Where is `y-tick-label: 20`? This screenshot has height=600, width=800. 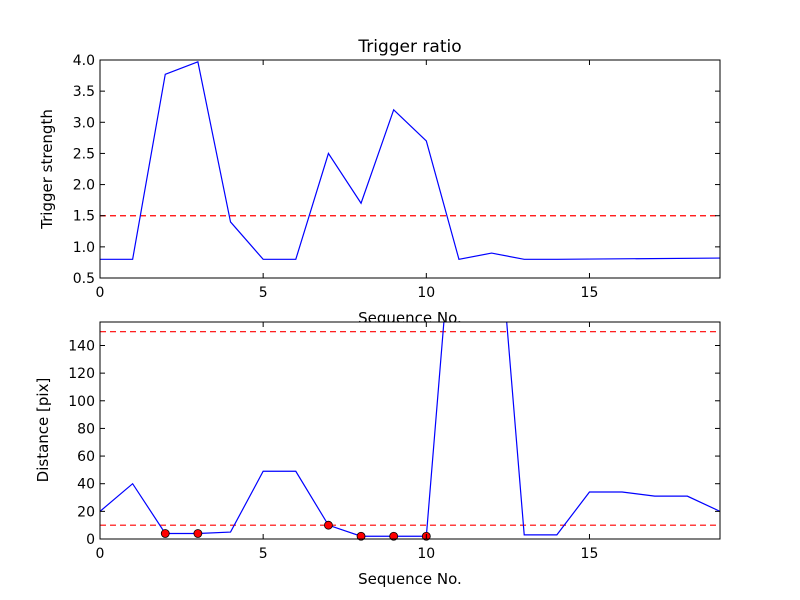
y-tick-label: 20 is located at coordinates (86, 512).